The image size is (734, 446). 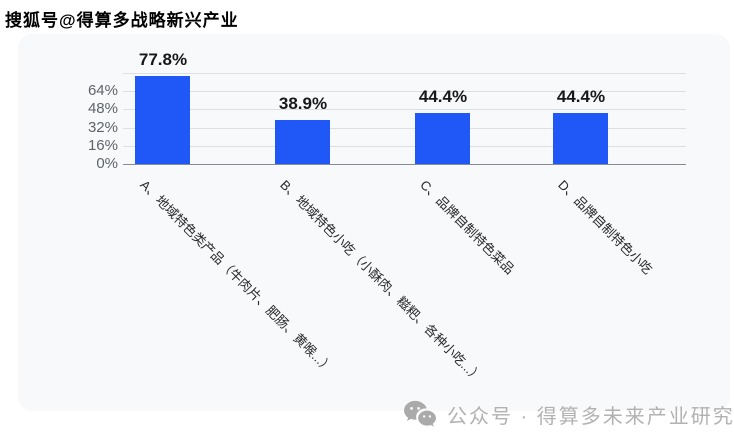 What do you see at coordinates (122, 20) in the screenshot?
I see `sohu-watermark: 搜狐号@得算多战略新兴产业` at bounding box center [122, 20].